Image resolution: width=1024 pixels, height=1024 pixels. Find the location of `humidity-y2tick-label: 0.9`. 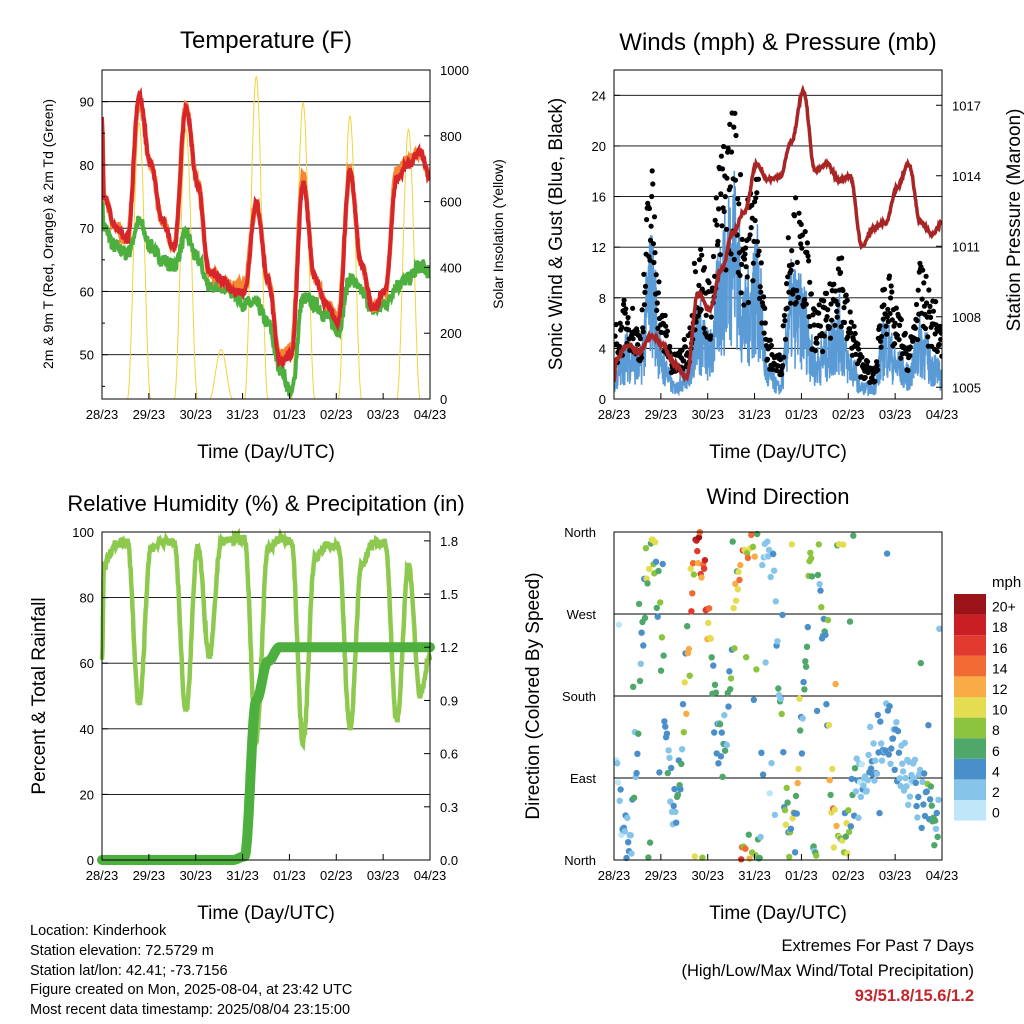

humidity-y2tick-label: 0.9 is located at coordinates (449, 700).